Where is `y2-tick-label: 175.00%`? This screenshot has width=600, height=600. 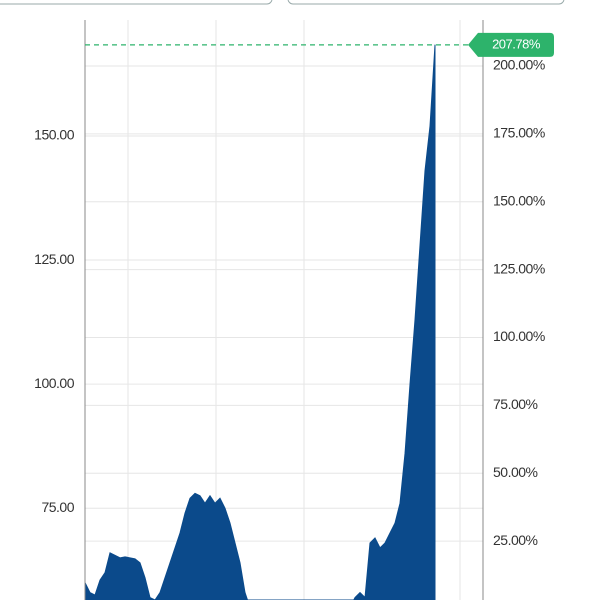
y2-tick-label: 175.00% is located at coordinates (519, 133).